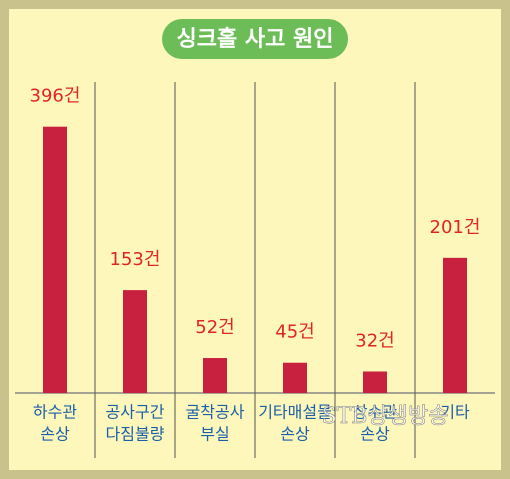  What do you see at coordinates (135, 412) in the screenshot?
I see `x-tick-label: 공사구간` at bounding box center [135, 412].